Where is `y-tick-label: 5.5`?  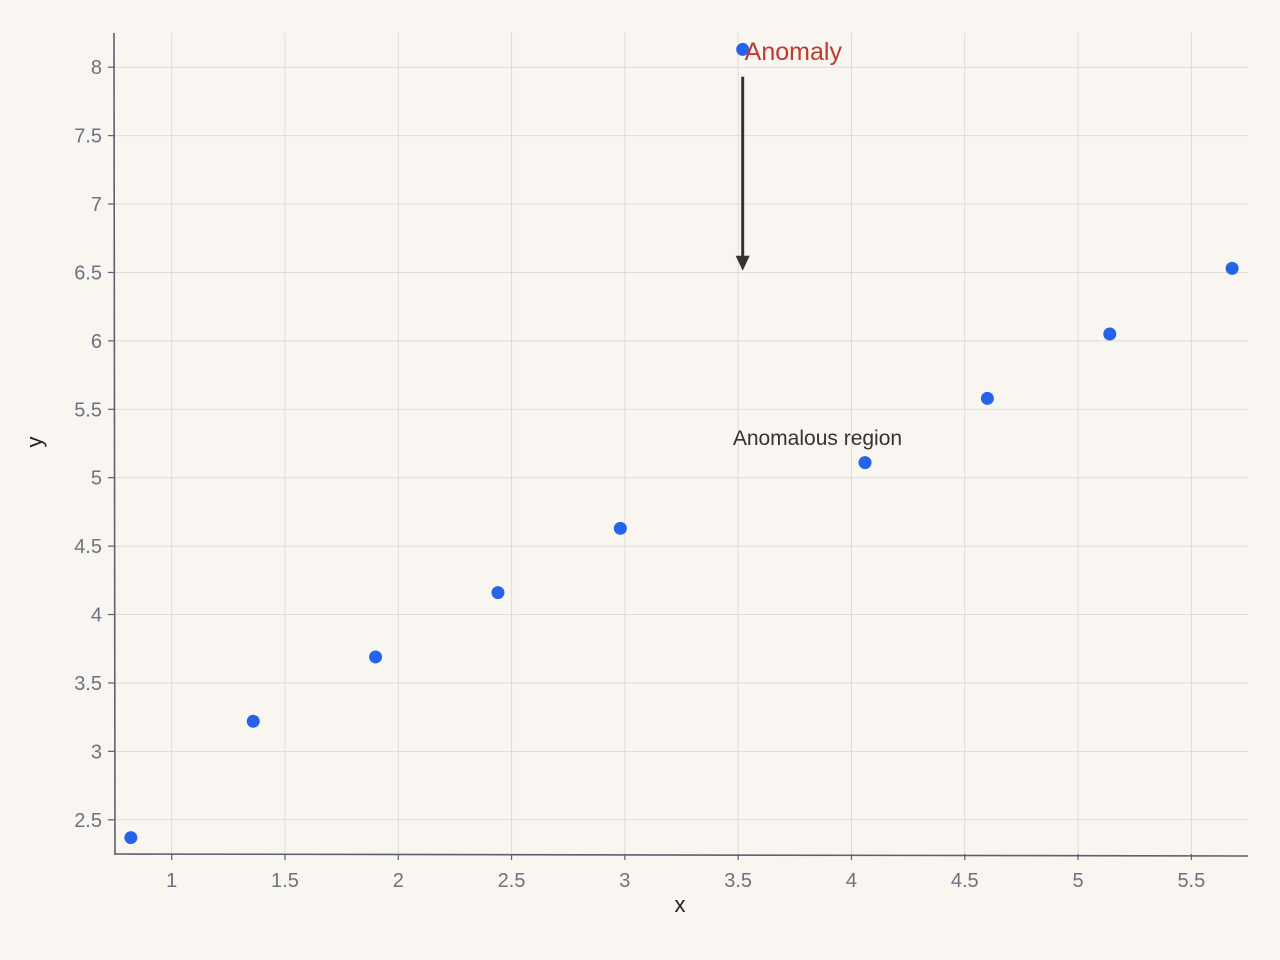
y-tick-label: 5.5 is located at coordinates (88, 410).